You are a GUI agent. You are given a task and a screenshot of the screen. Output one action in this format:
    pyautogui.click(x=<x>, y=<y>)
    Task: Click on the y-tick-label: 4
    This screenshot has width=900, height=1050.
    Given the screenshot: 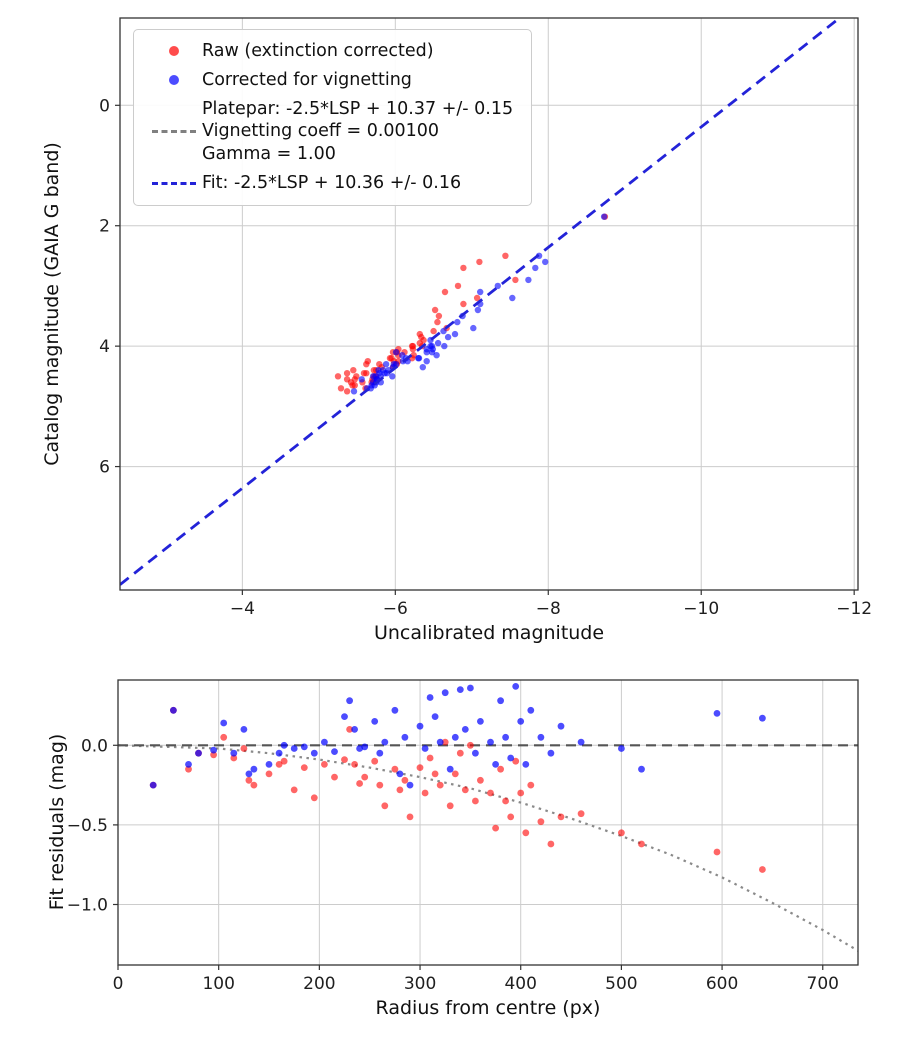 What is the action you would take?
    pyautogui.click(x=104, y=347)
    